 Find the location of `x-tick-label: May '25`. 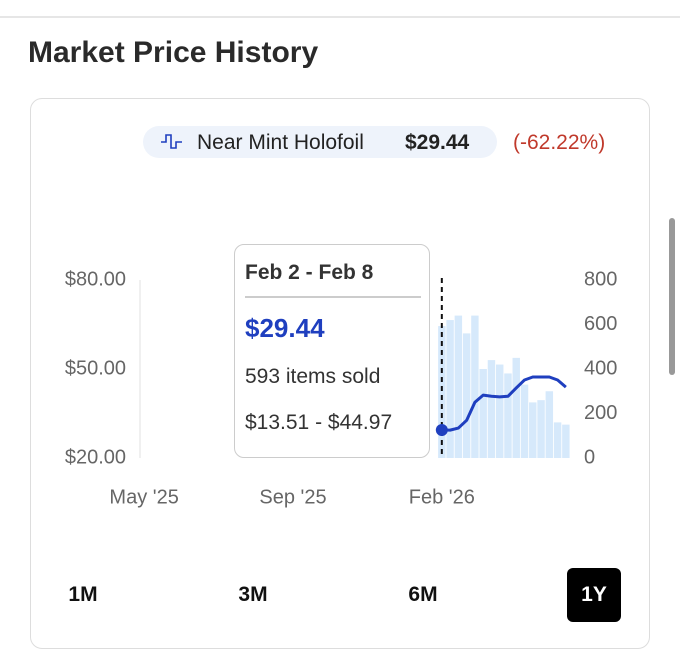

x-tick-label: May '25 is located at coordinates (143, 497).